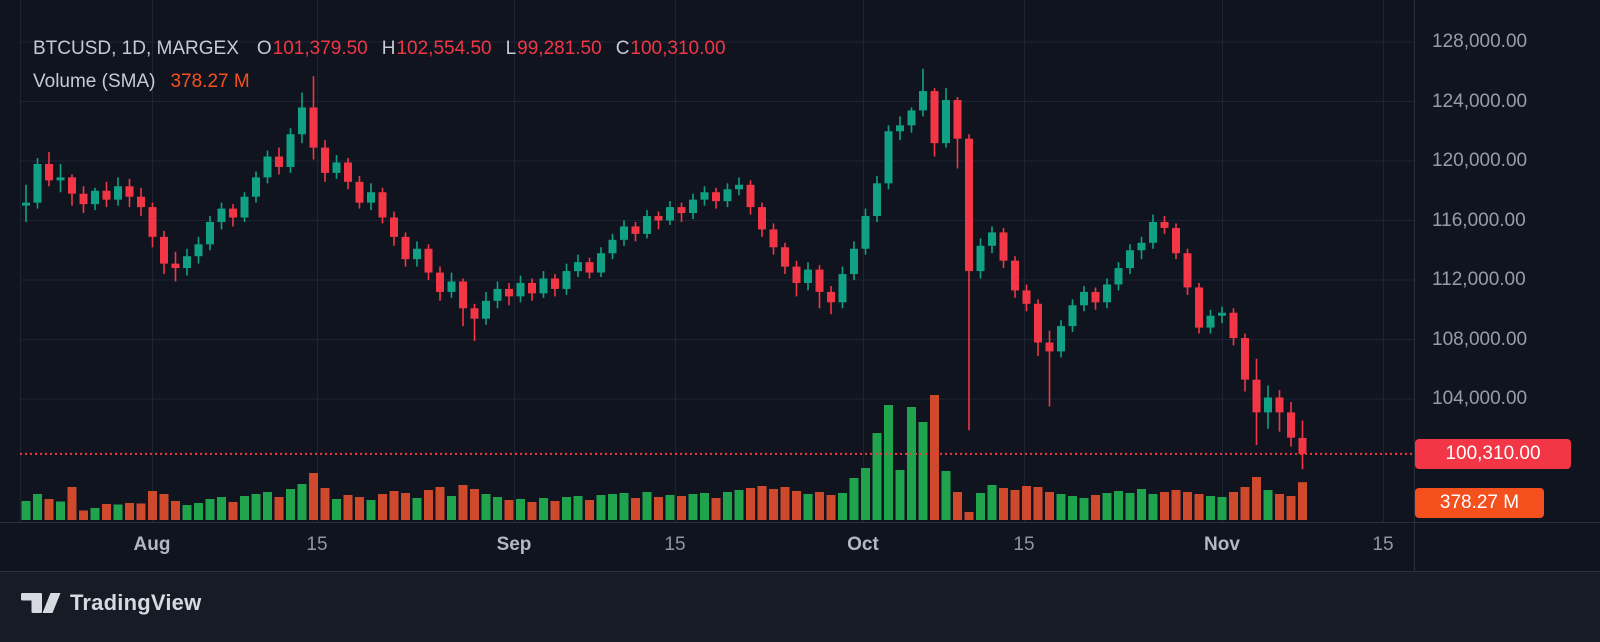  What do you see at coordinates (436, 48) in the screenshot?
I see `ohlc-high: H102,554.50` at bounding box center [436, 48].